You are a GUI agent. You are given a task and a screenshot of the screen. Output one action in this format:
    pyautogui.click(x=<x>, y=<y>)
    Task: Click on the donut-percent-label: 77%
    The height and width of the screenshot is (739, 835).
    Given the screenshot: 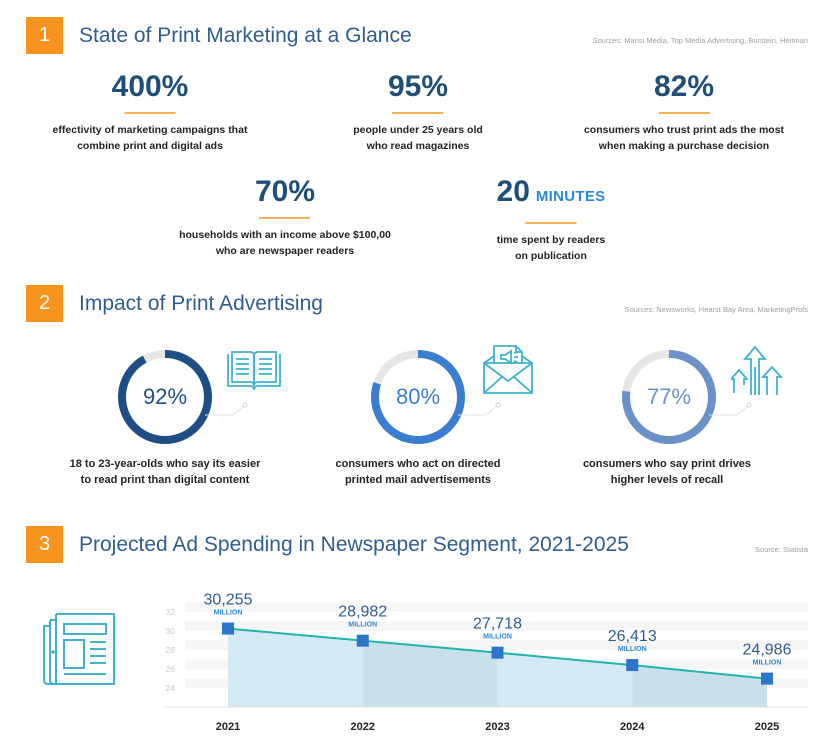 What is the action you would take?
    pyautogui.click(x=669, y=396)
    